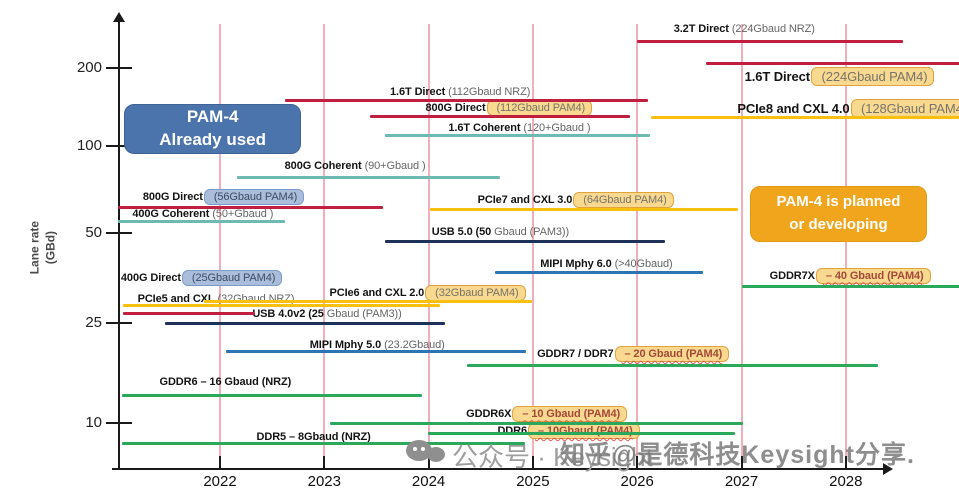 This screenshot has height=493, width=959. I want to click on series-value: (56Gbaud PAM4), so click(254, 197).